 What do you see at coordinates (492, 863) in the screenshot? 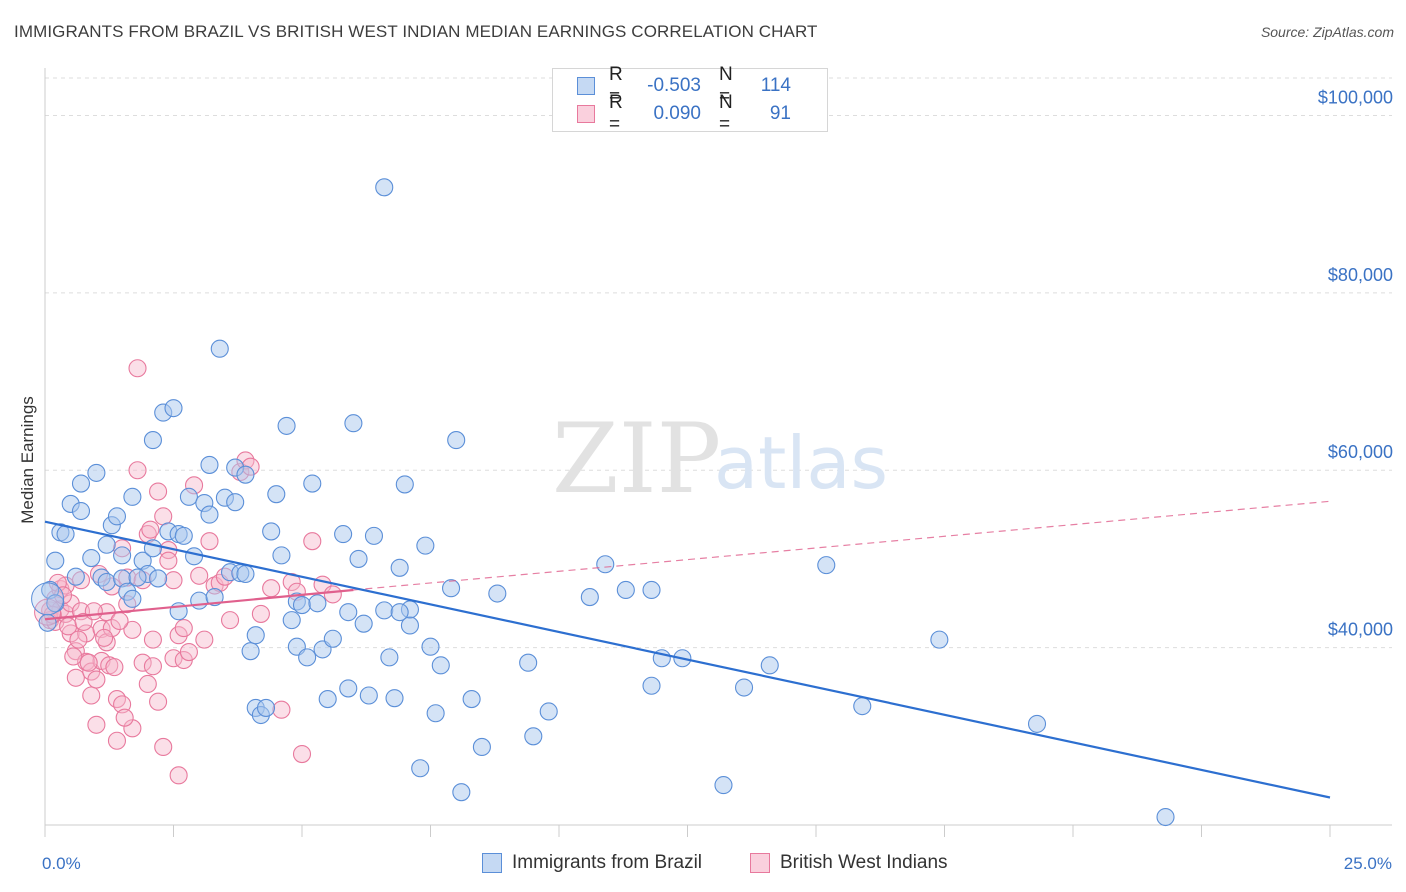
I see `series-legend-swatch-blue` at bounding box center [492, 863].